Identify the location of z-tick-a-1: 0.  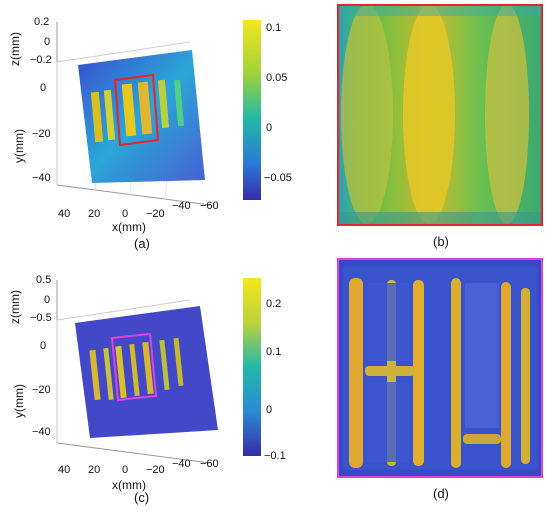
(47, 42).